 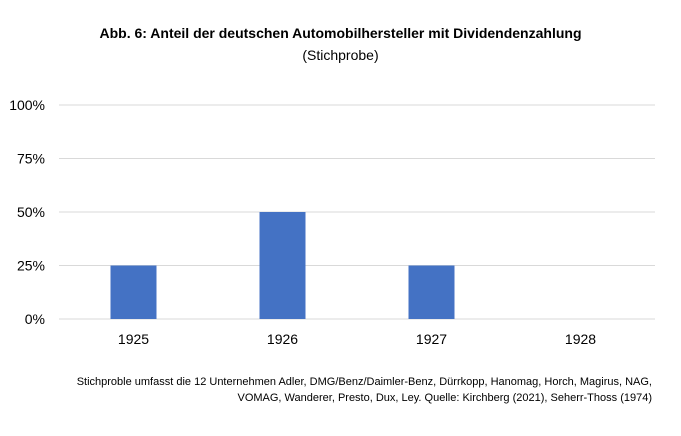 What do you see at coordinates (35, 319) in the screenshot?
I see `y-tick-label: 0%` at bounding box center [35, 319].